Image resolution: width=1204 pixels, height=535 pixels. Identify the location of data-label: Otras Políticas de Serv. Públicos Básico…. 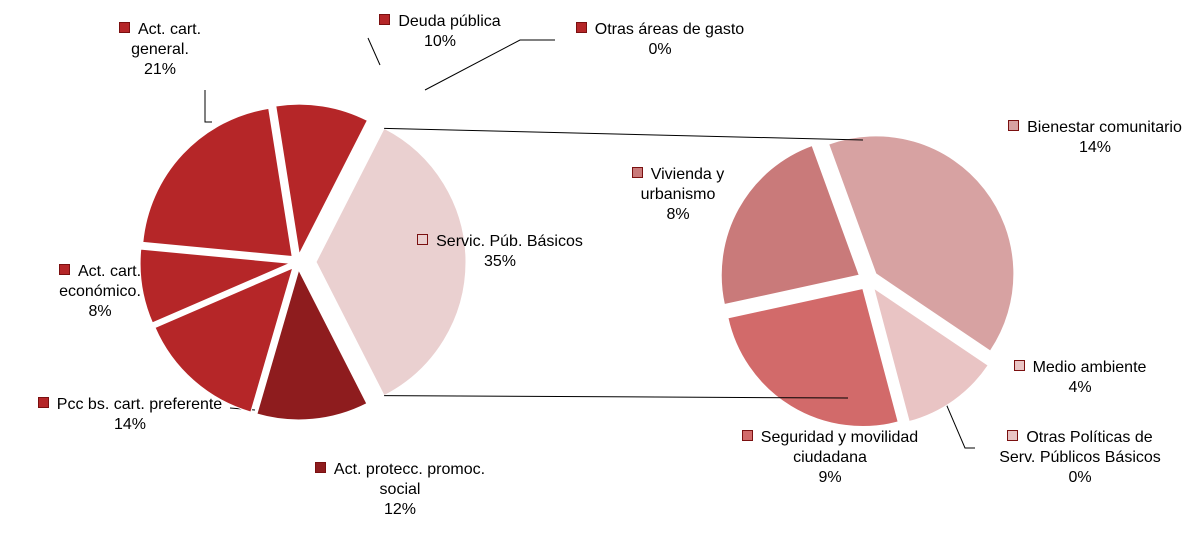
(1080, 458).